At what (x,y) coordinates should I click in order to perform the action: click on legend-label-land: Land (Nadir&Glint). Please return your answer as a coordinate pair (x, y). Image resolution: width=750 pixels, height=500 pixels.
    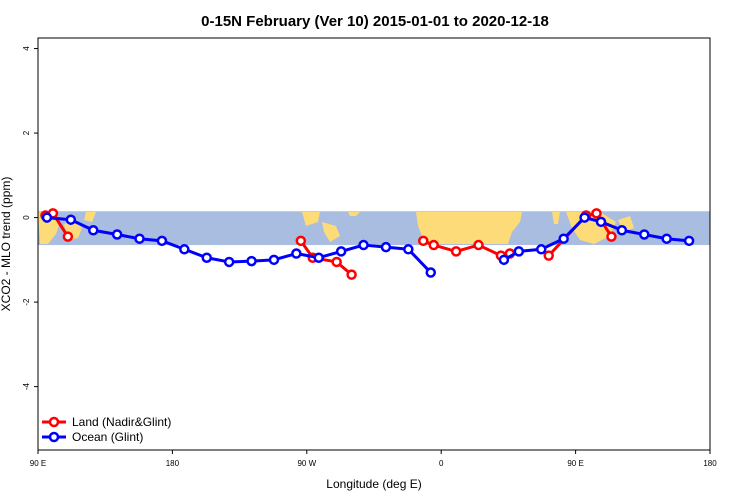
    Looking at the image, I should click on (121, 422).